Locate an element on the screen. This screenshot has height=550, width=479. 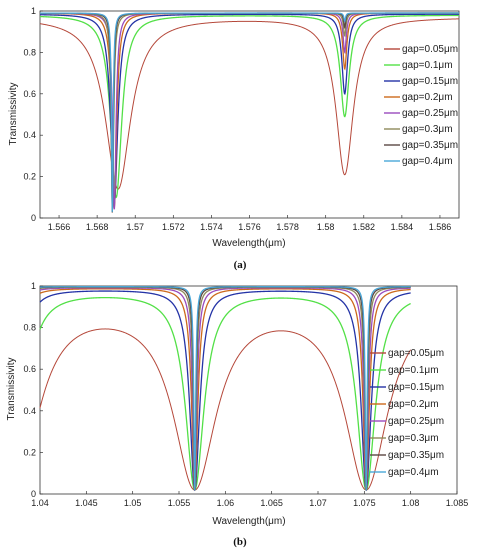
x-tick-label: 1.576 is located at coordinates (249, 227).